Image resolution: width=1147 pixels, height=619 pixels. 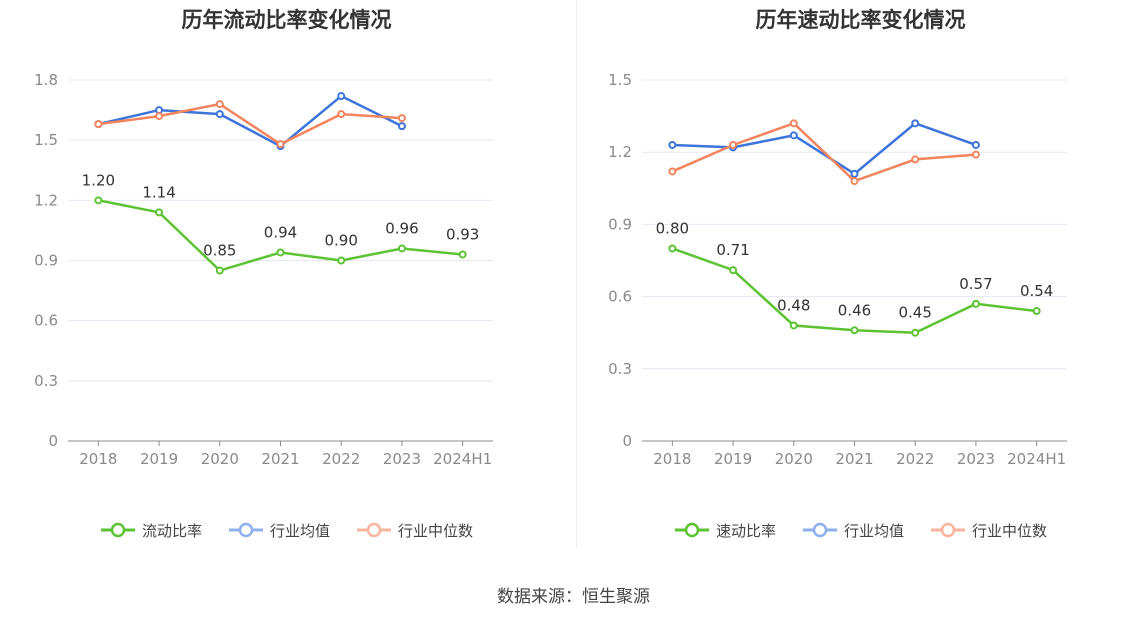 I want to click on data-label: 1.20, so click(x=98, y=180).